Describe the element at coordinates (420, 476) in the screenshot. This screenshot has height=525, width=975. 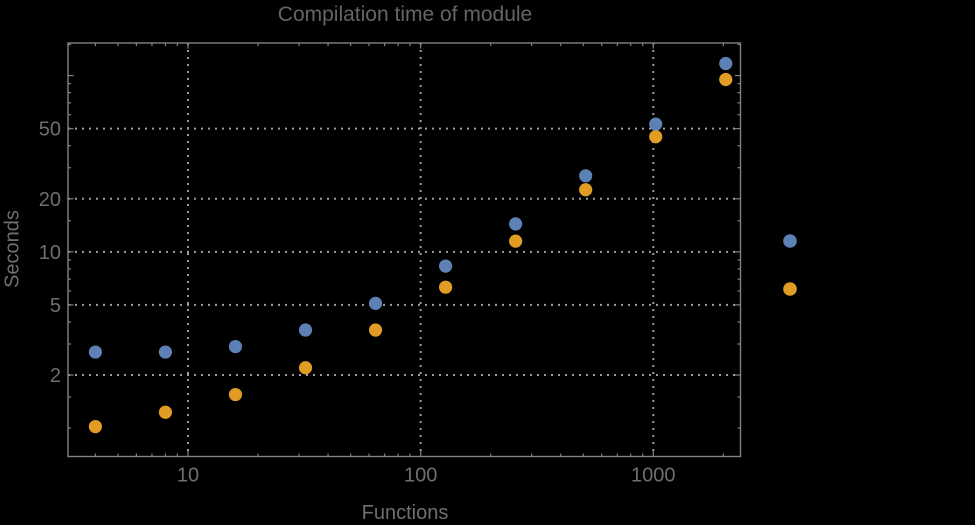
I see `x-tick-label: 100` at that location.